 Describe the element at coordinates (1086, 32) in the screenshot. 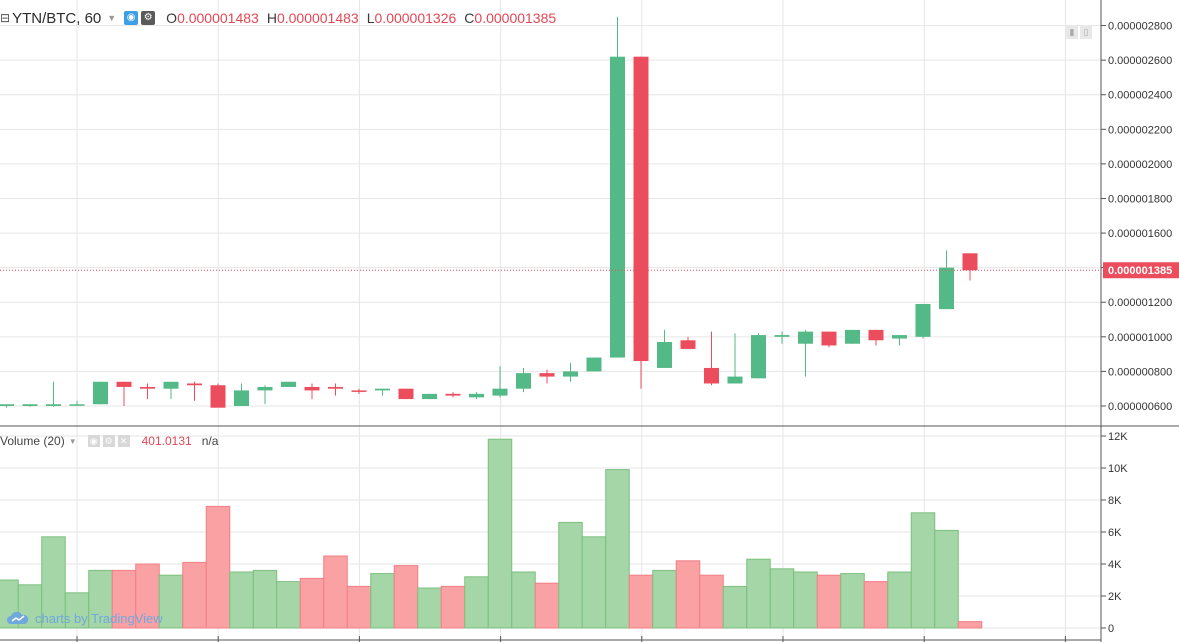

I see `maximize-icon: ▯` at that location.